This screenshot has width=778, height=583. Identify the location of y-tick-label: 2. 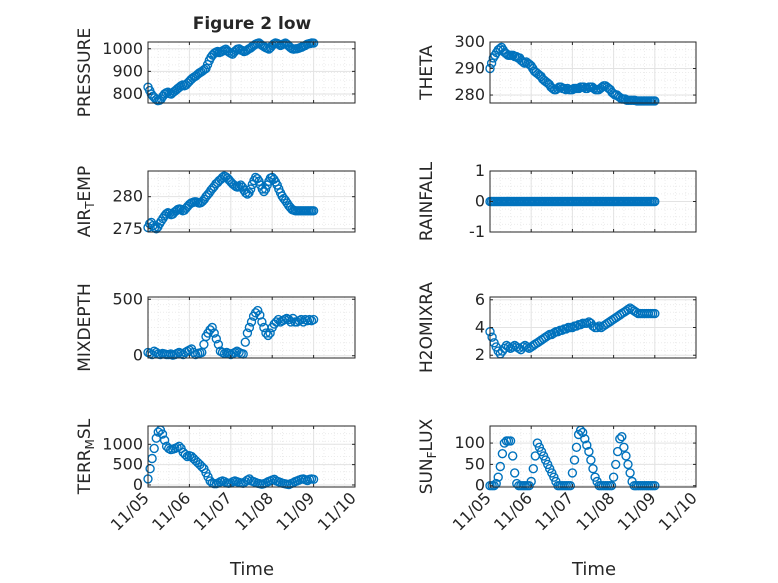
(480, 354).